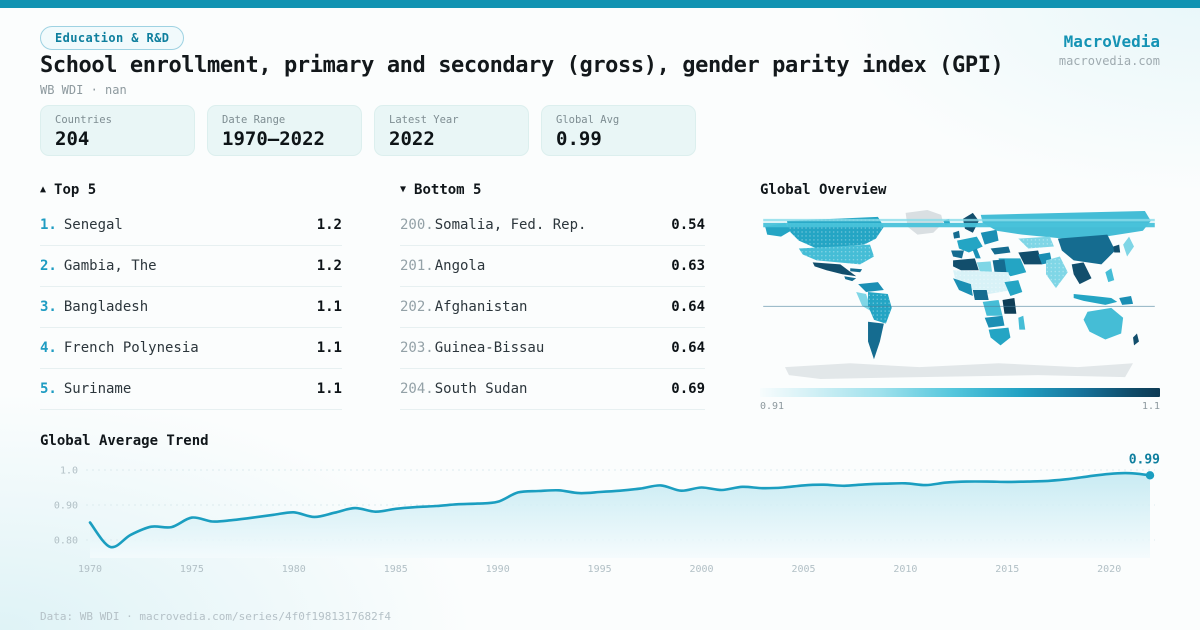  I want to click on list-item: 202. Afghanistan 0.64, so click(552, 307).